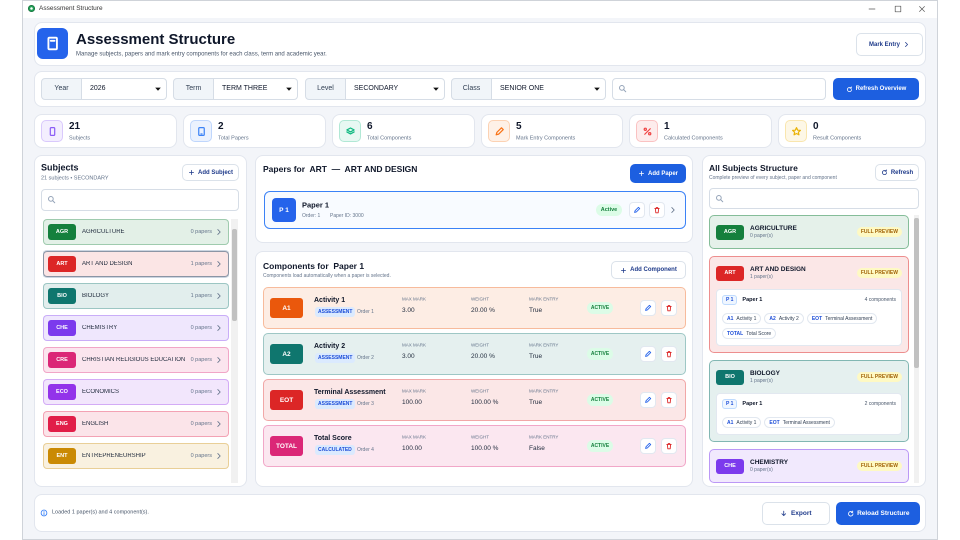 The width and height of the screenshot is (960, 540). Describe the element at coordinates (880, 404) in the screenshot. I see `structure-paper-count: 2 components` at that location.